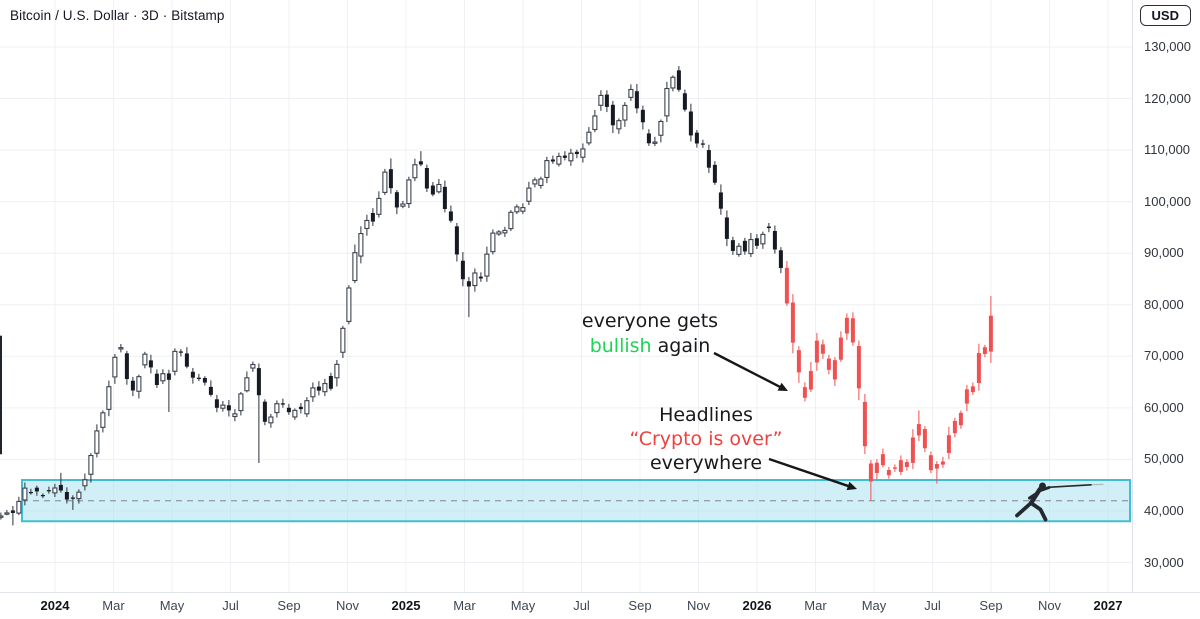 Image resolution: width=1200 pixels, height=619 pixels. I want to click on crypto-over-line: “Crypto is over”, so click(706, 439).